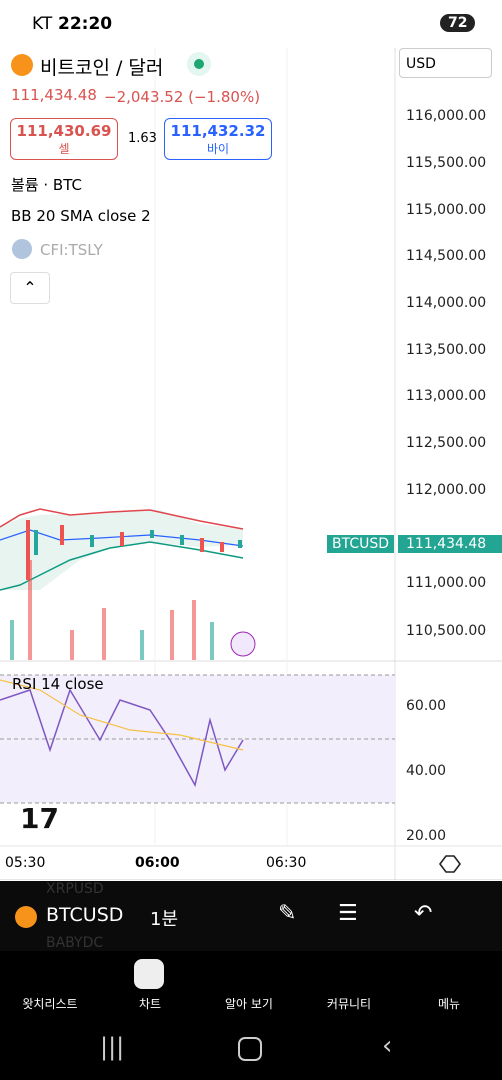  What do you see at coordinates (150, 1004) in the screenshot?
I see `nav-tab: 차트` at bounding box center [150, 1004].